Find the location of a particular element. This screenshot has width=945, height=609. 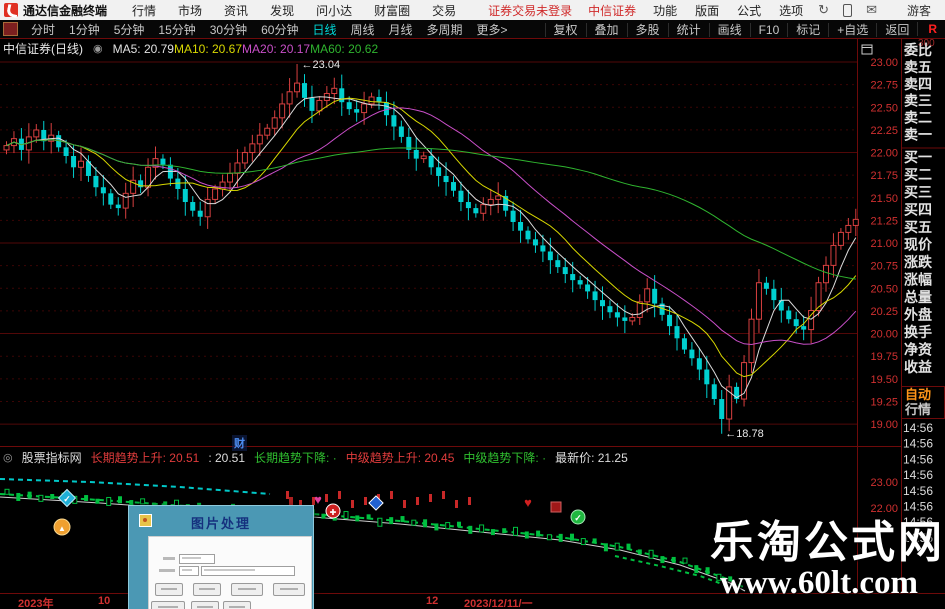

period-tab: 分时 is located at coordinates (43, 29).